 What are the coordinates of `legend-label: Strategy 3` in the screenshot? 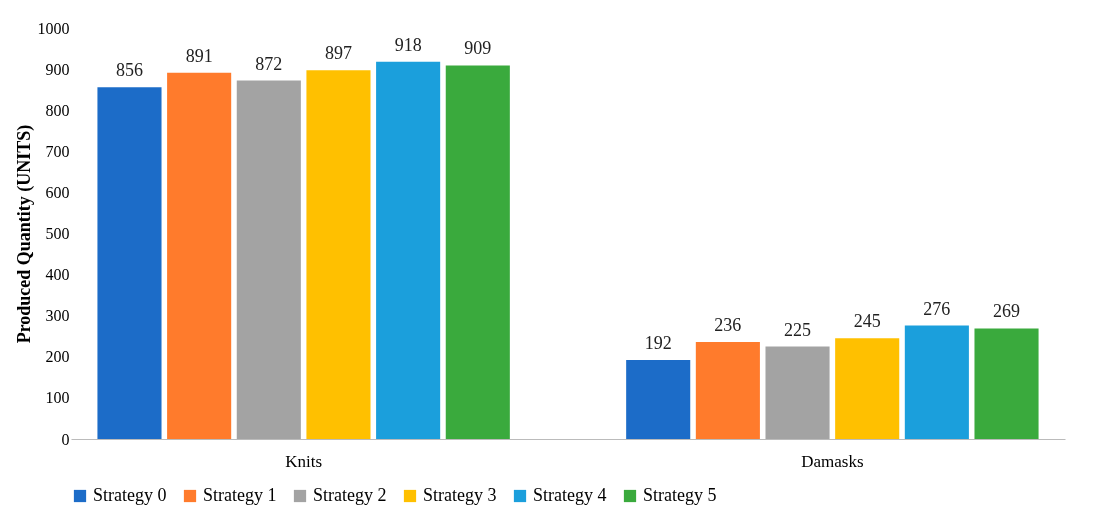 It's located at (460, 495).